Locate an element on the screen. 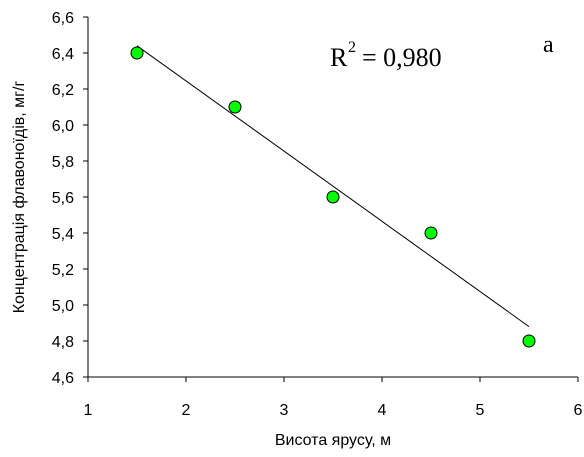 Image resolution: width=584 pixels, height=457 pixels. y-tick-label: 4,6 is located at coordinates (63, 378).